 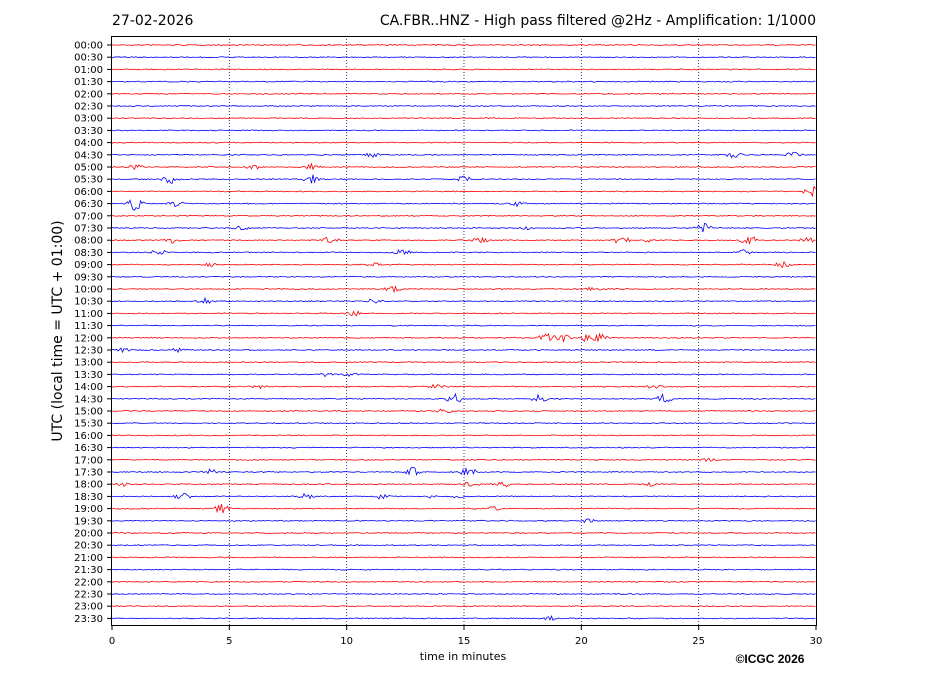 I want to click on x-tick-label-25: 25, so click(x=698, y=641).